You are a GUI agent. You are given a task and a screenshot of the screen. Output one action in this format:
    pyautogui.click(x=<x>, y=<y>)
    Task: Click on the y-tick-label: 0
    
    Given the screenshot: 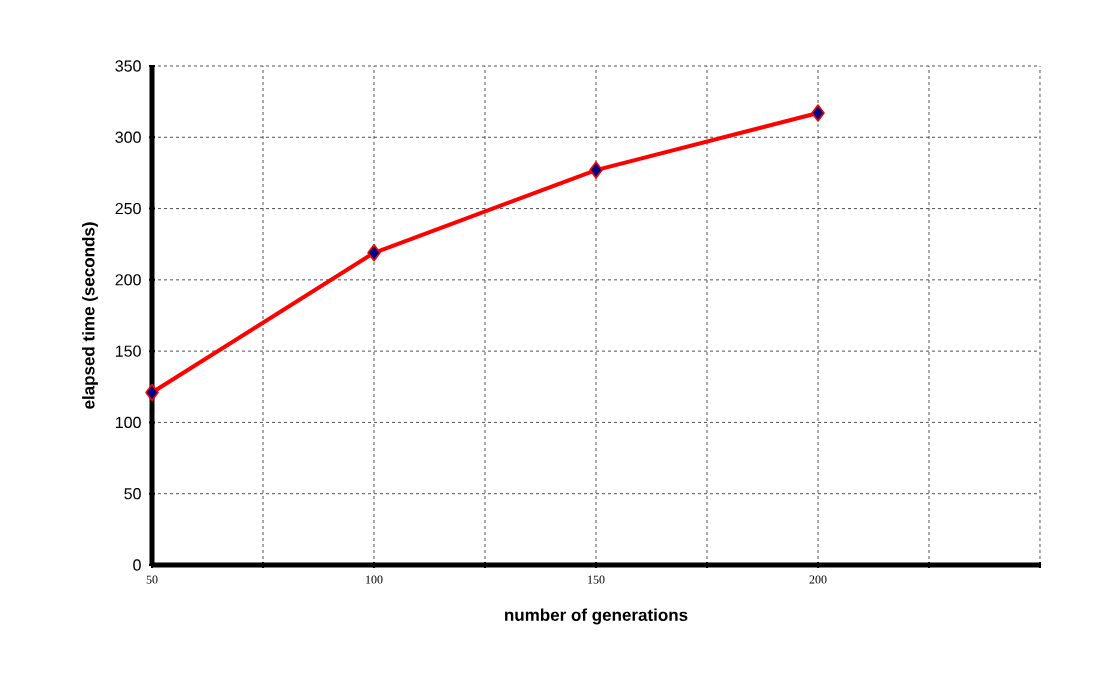 What is the action you would take?
    pyautogui.click(x=137, y=565)
    